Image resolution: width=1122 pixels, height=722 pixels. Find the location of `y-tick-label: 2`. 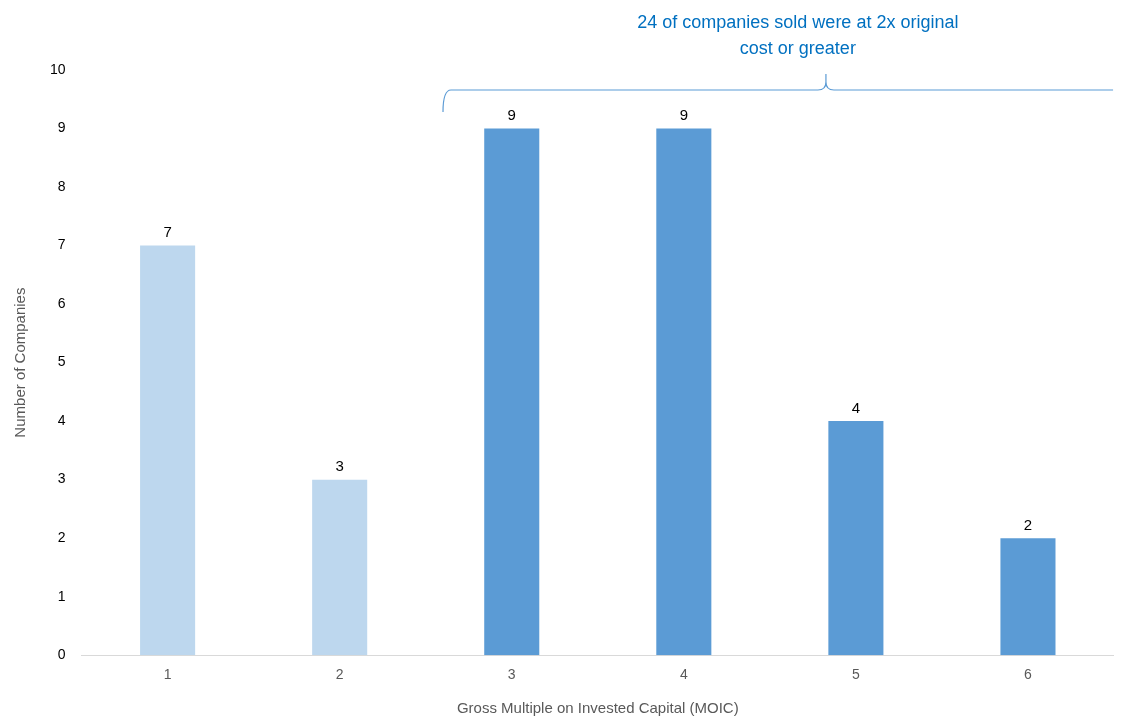

y-tick-label: 2 is located at coordinates (61, 537).